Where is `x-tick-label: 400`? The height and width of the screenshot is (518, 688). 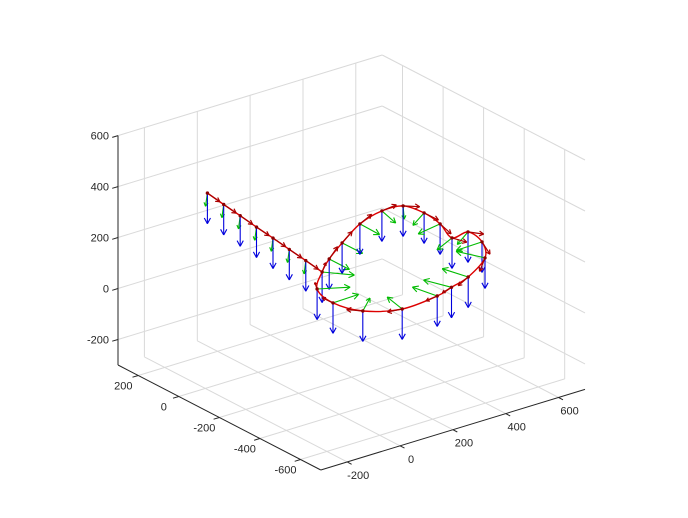 x-tick-label: 400 is located at coordinates (517, 428).